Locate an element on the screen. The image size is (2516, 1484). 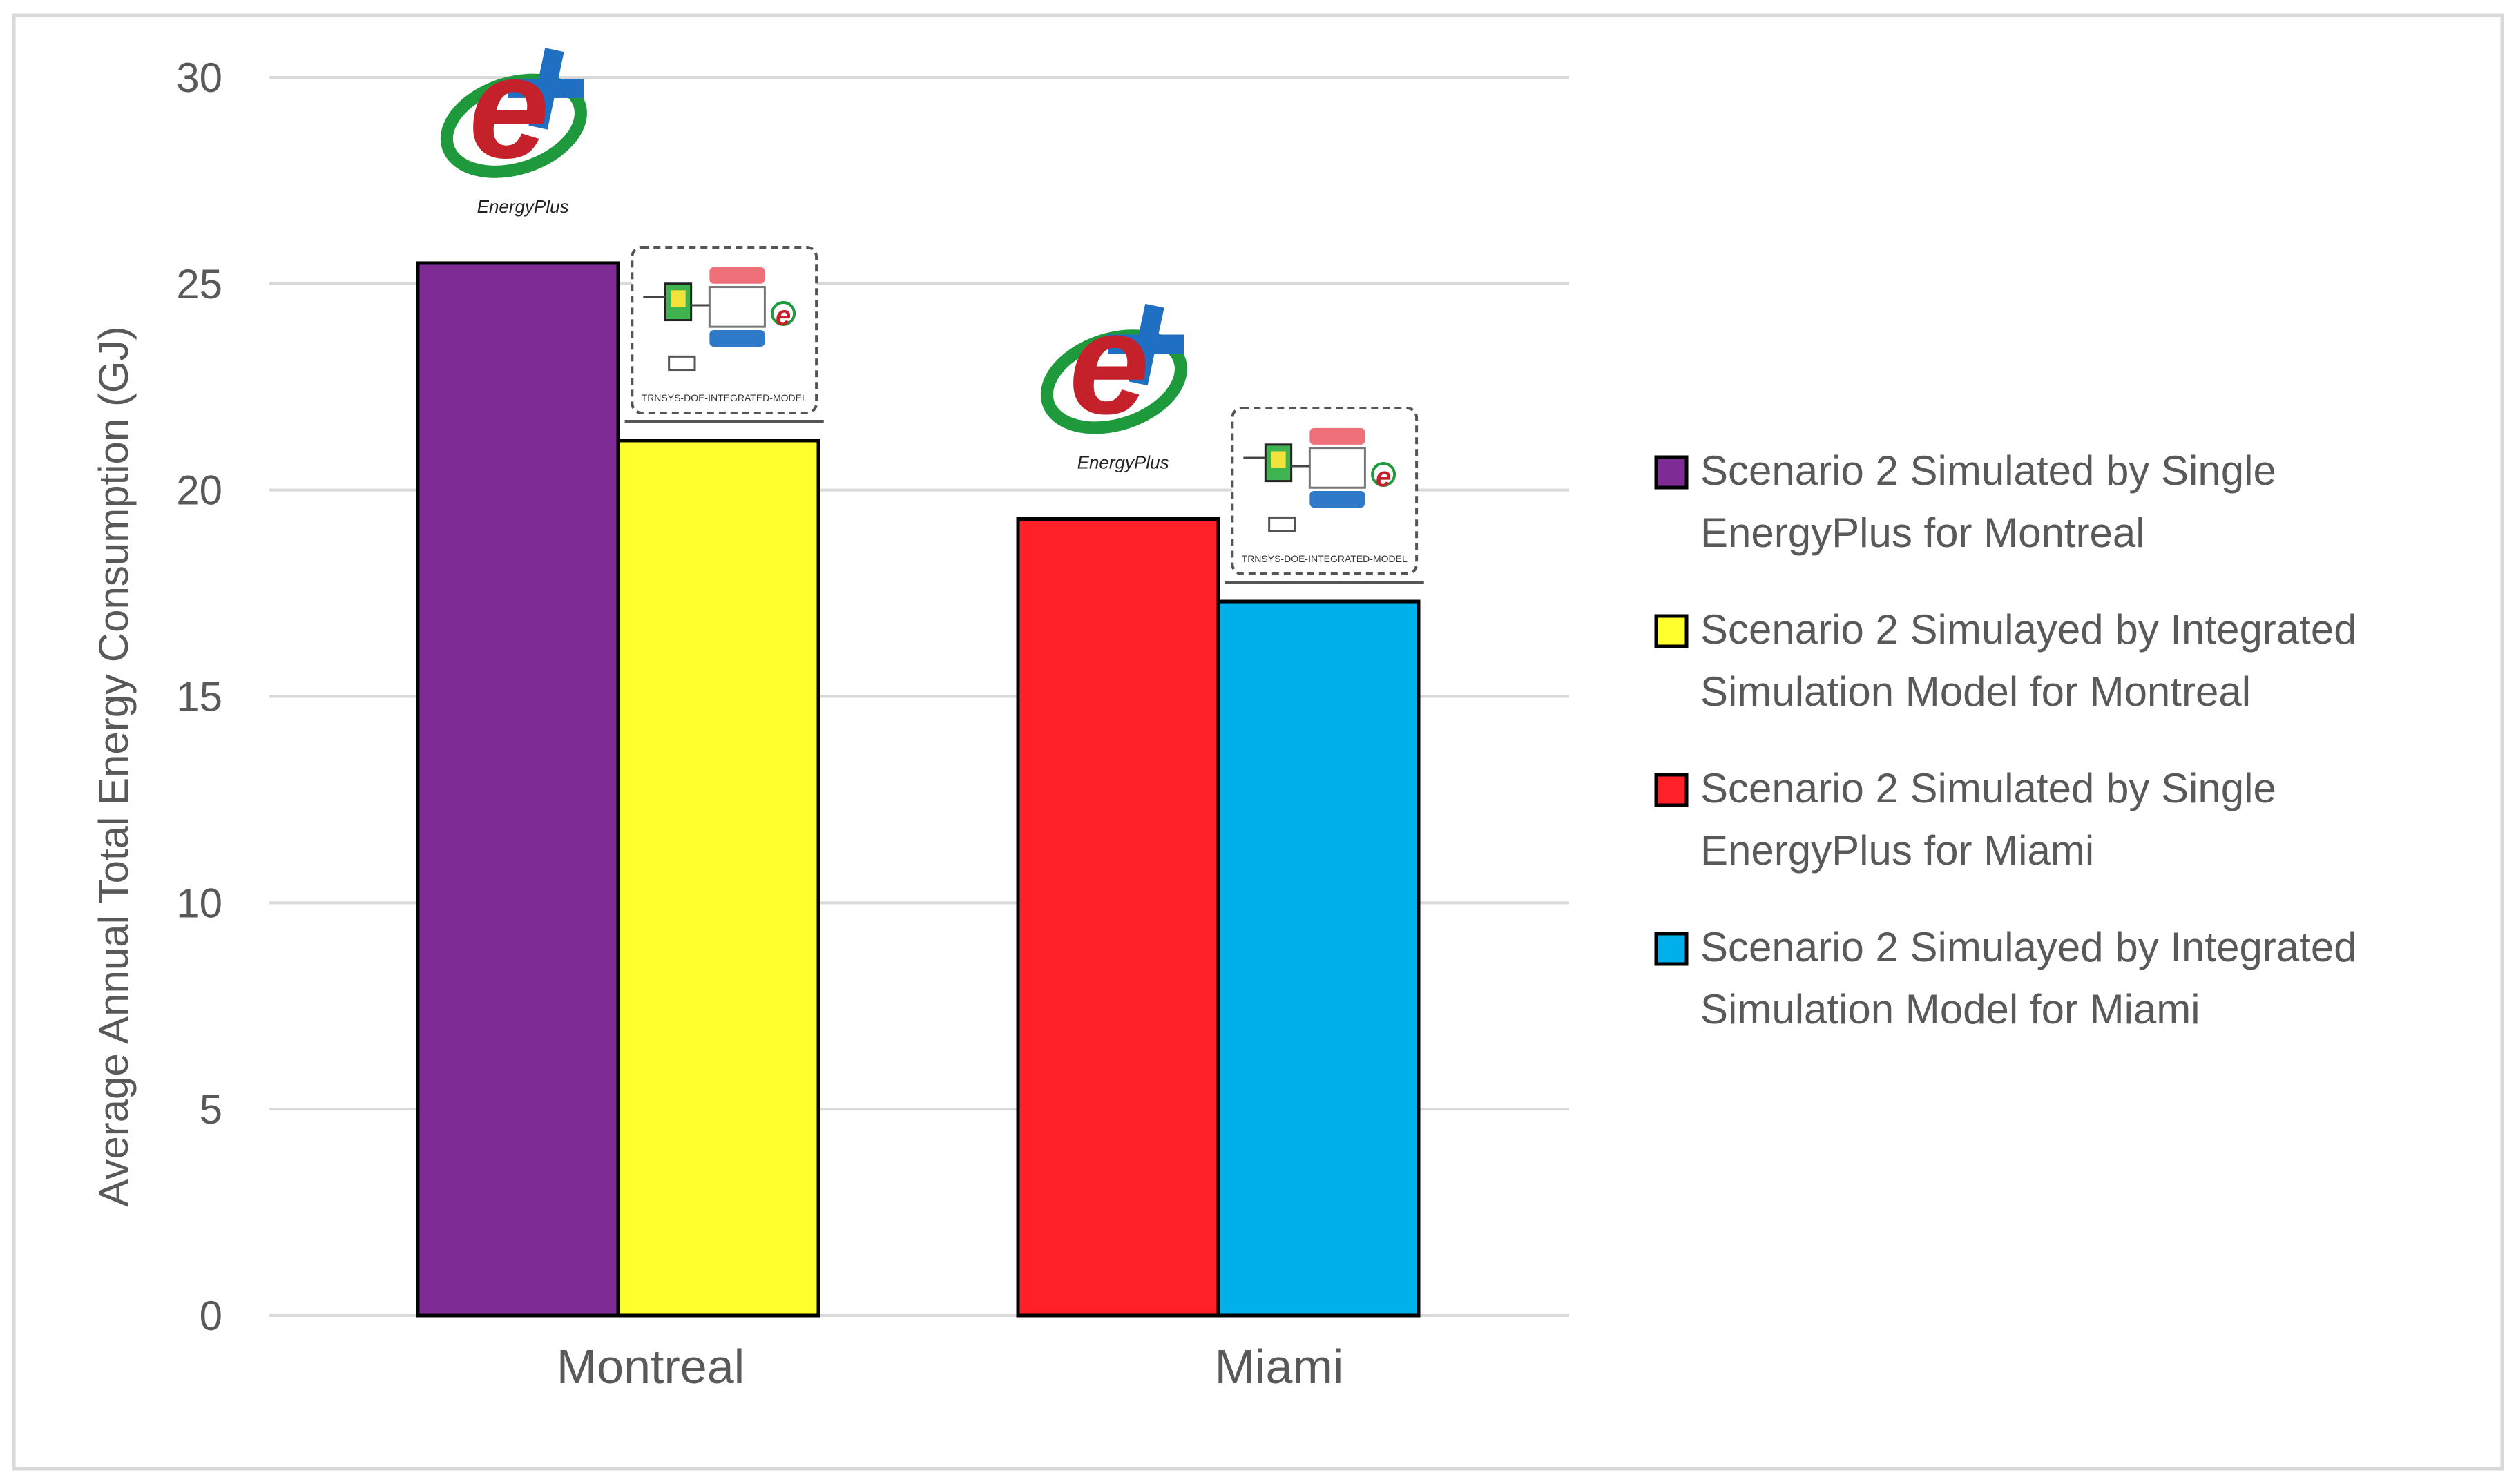
y-axis-ticks: 0 5 10 15 20 25 30 is located at coordinates (199, 697).